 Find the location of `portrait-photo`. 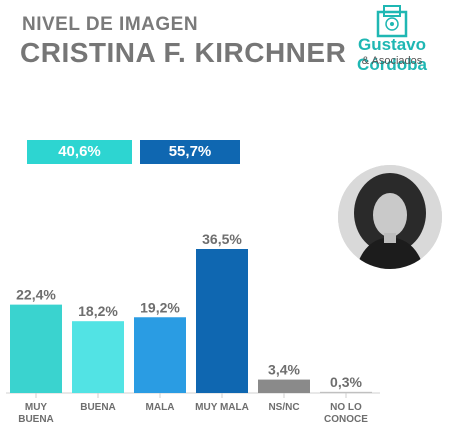

portrait-photo is located at coordinates (390, 217).